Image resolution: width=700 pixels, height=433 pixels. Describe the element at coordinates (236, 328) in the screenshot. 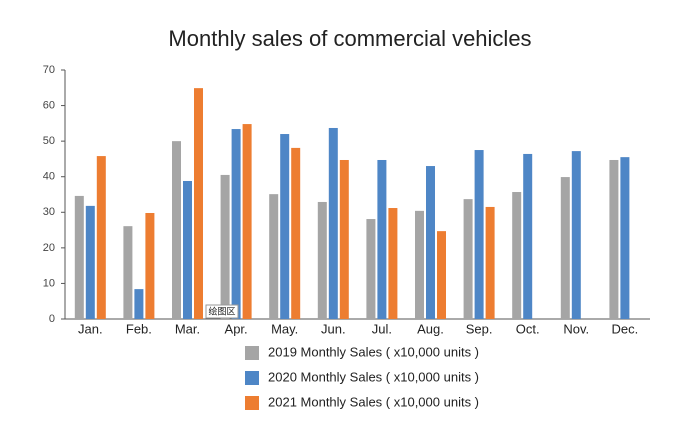

I see `x-tick-label: Apr.` at that location.